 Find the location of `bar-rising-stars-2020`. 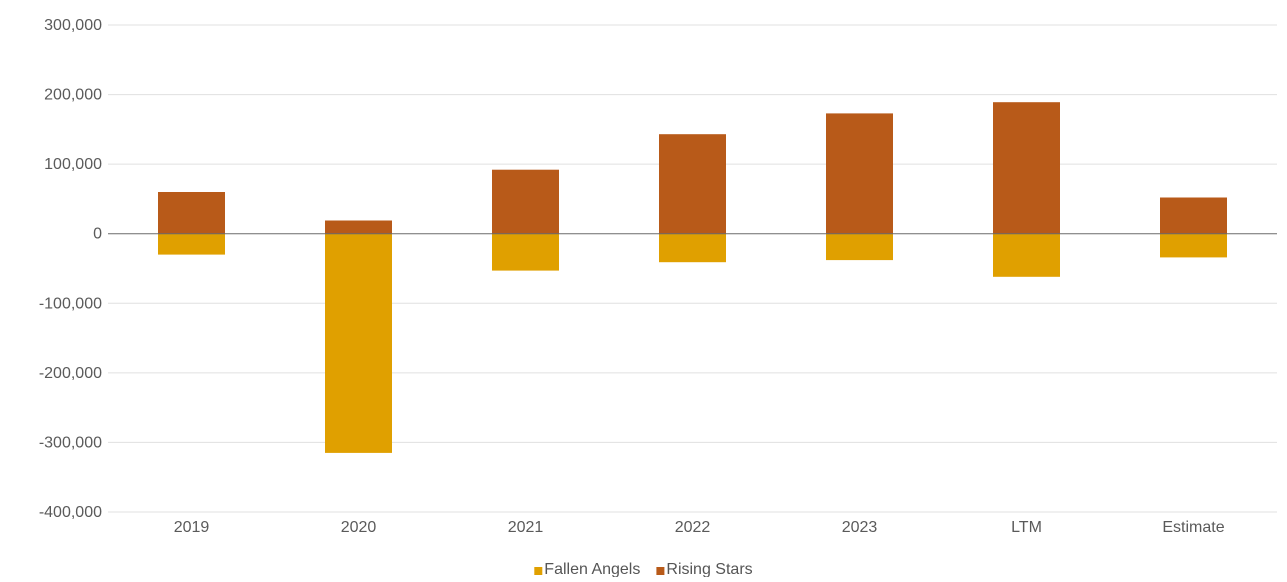

bar-rising-stars-2020 is located at coordinates (358, 227).